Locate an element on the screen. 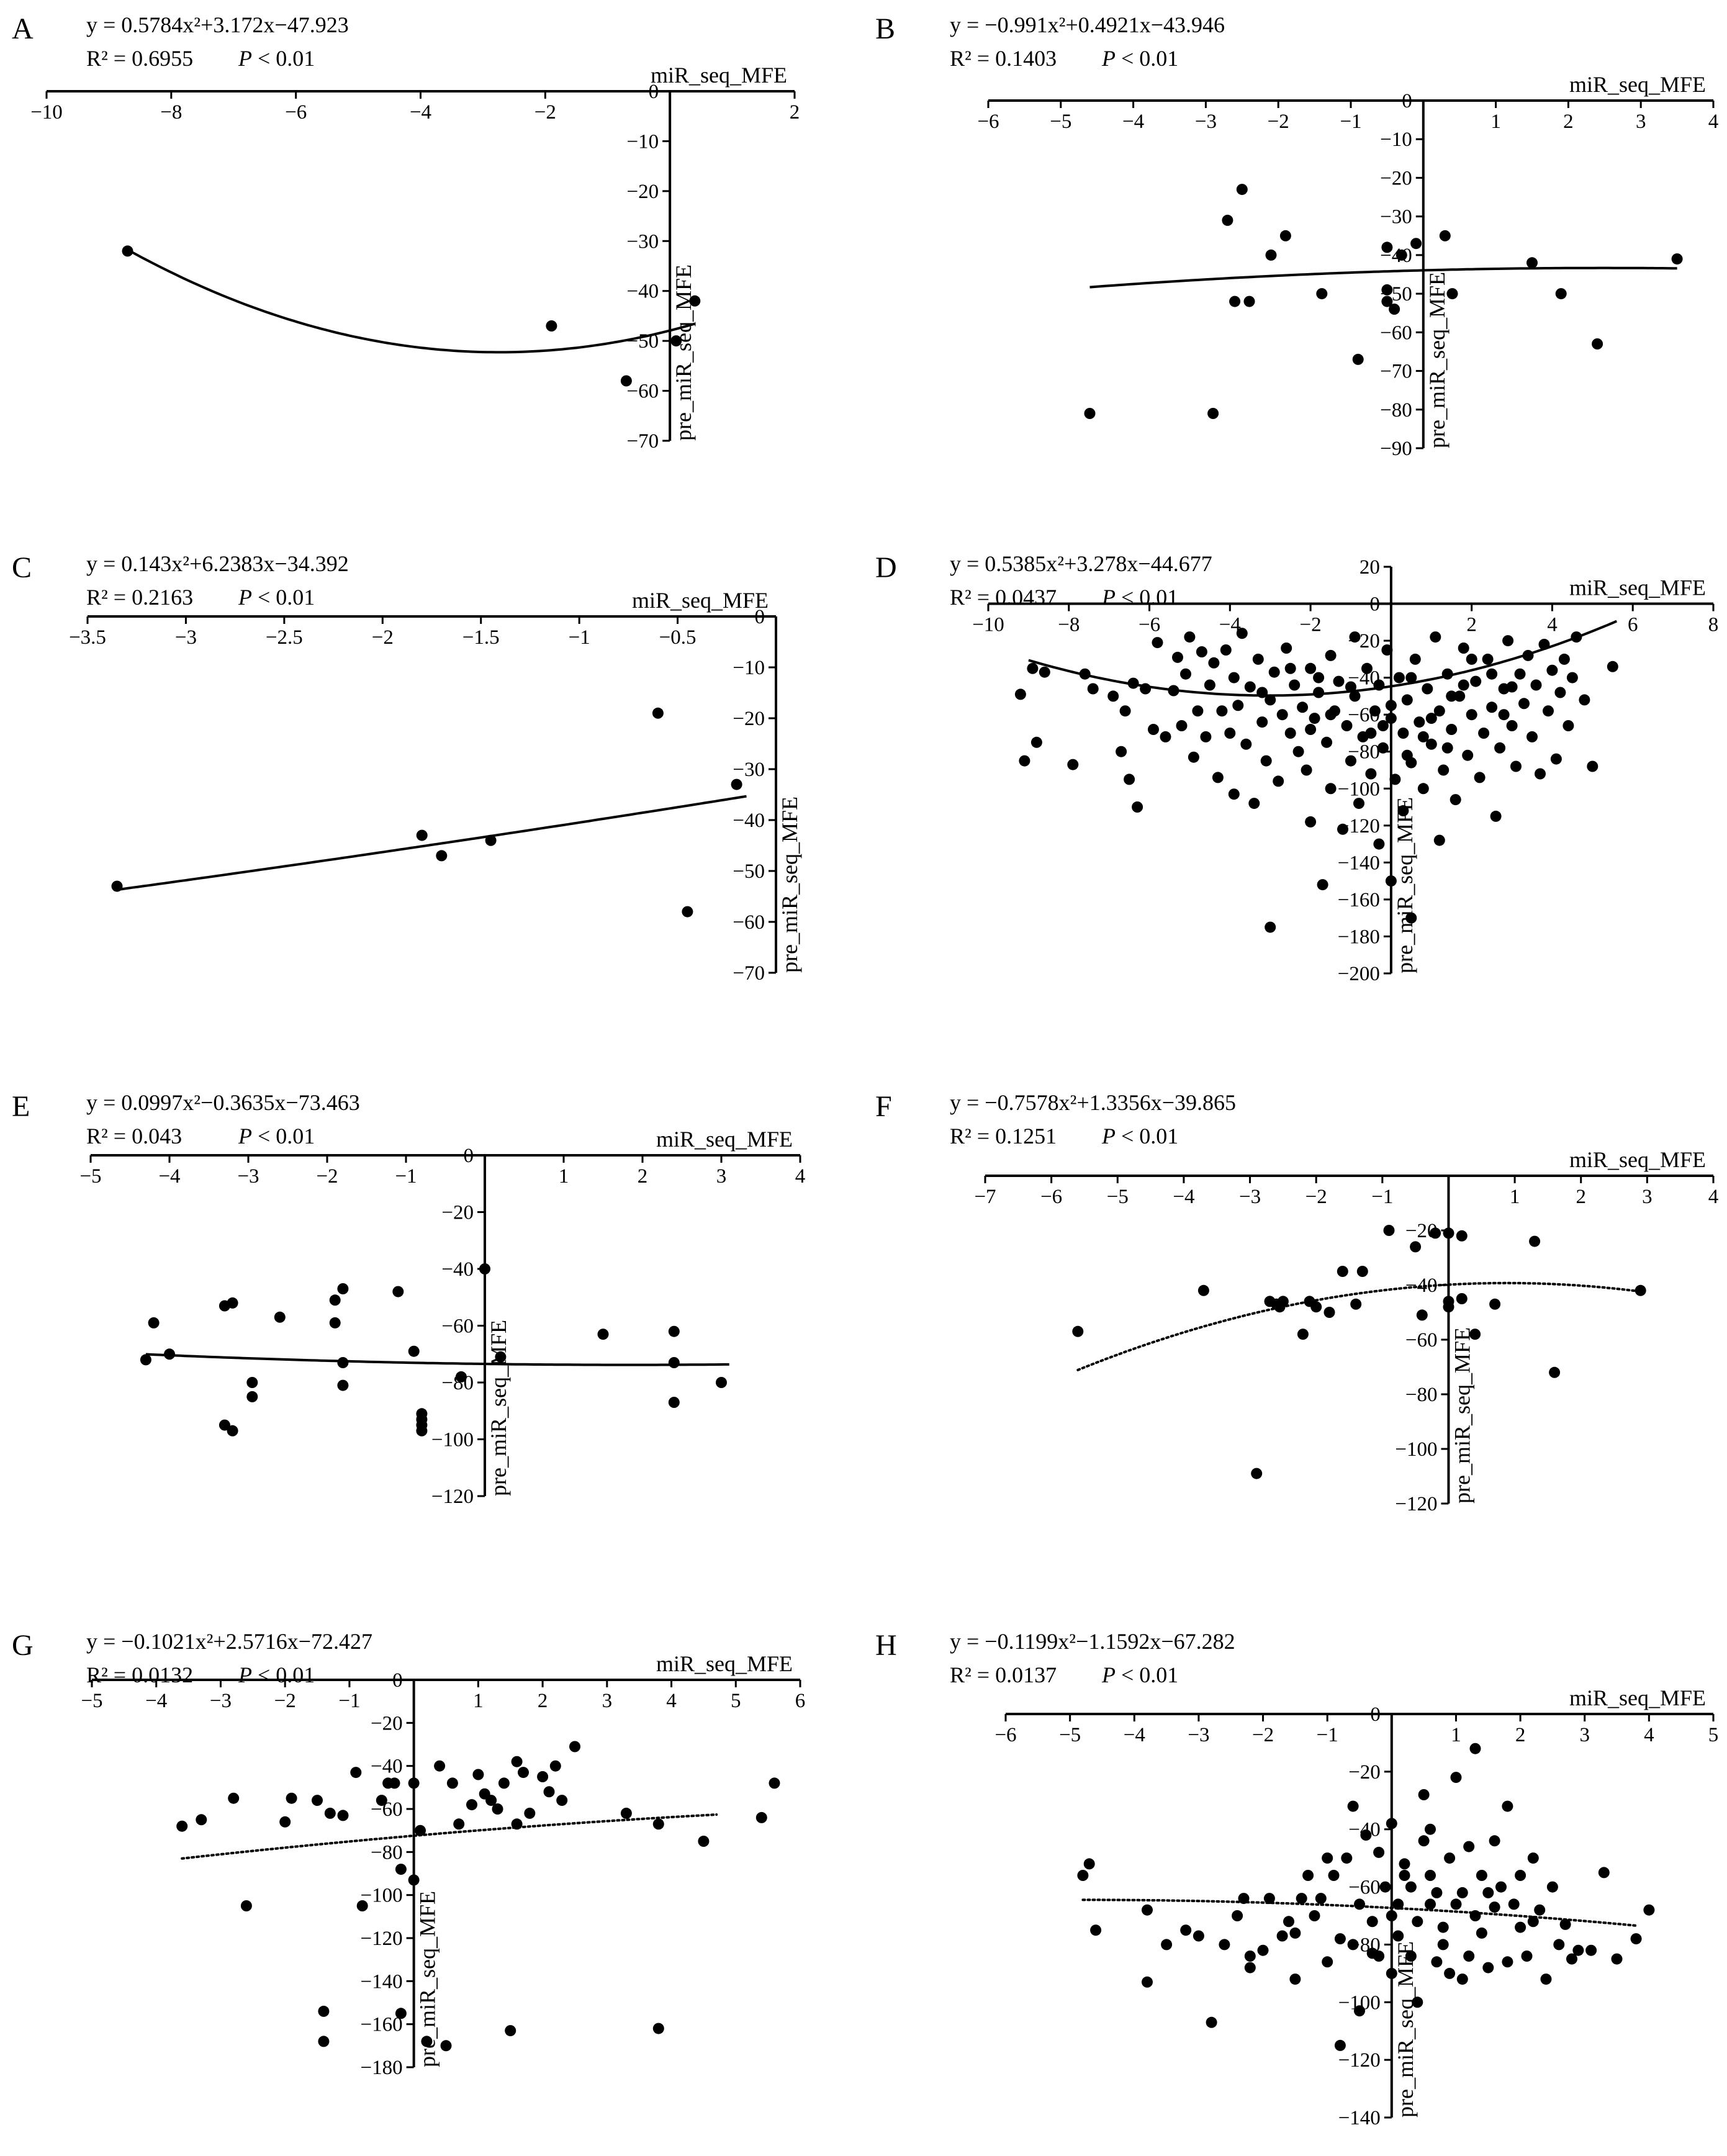  x-tick-label: −4 is located at coordinates (1134, 1735).